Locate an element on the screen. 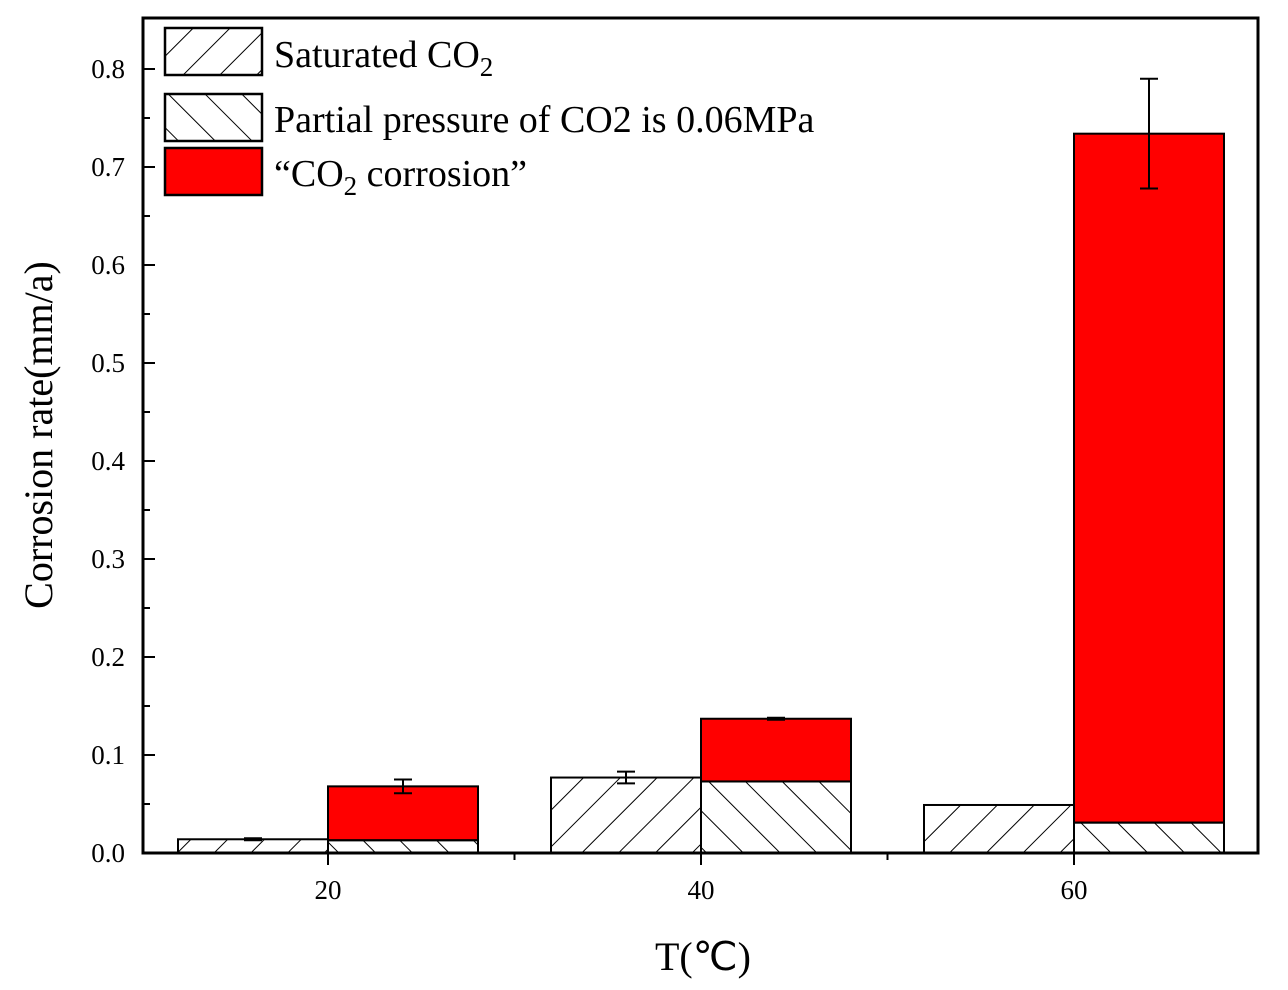 The width and height of the screenshot is (1288, 990). x-axis-ticks: 20 40 60 is located at coordinates (701, 879).